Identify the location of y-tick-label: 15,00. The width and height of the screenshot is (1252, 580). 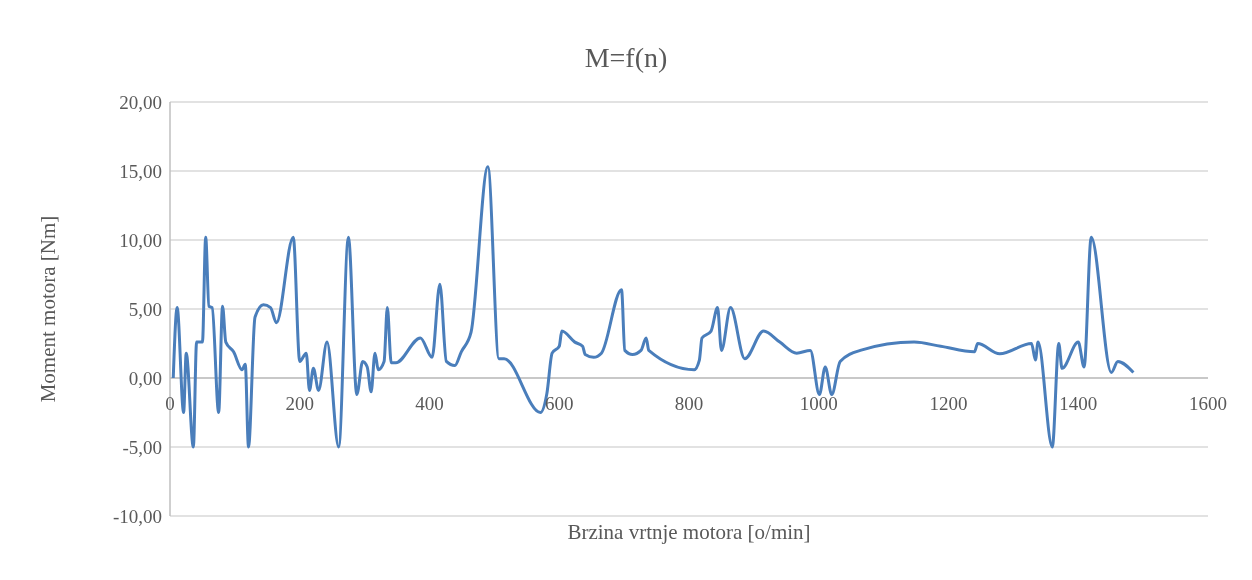
(140, 171).